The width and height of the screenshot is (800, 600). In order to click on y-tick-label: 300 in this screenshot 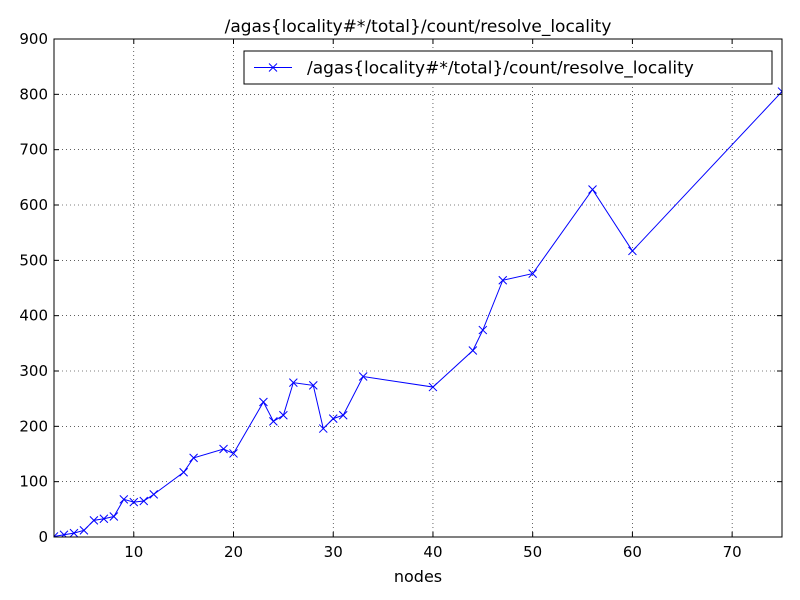, I will do `click(33, 371)`.